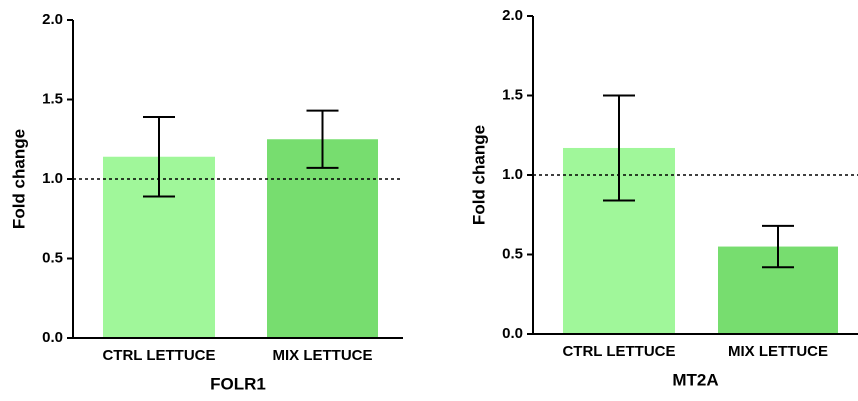 This screenshot has width=858, height=401. What do you see at coordinates (322, 238) in the screenshot?
I see `bar` at bounding box center [322, 238].